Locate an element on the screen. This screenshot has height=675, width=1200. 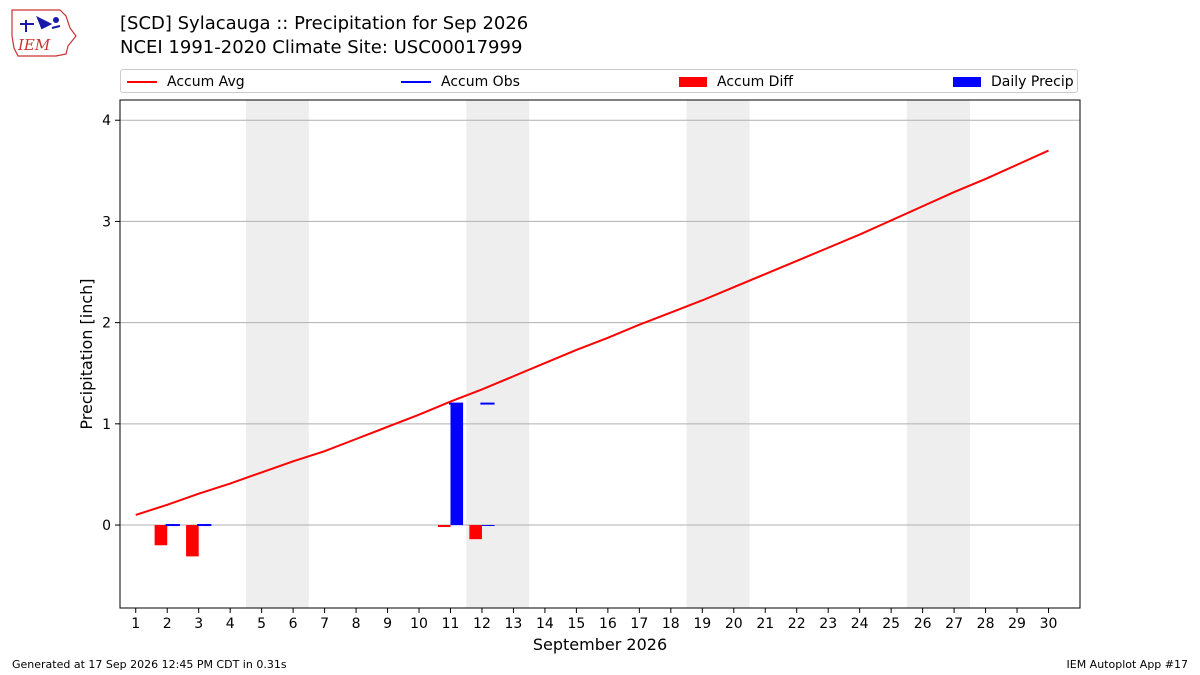
legend-label-accum-avg: Accum Avg is located at coordinates (206, 82).